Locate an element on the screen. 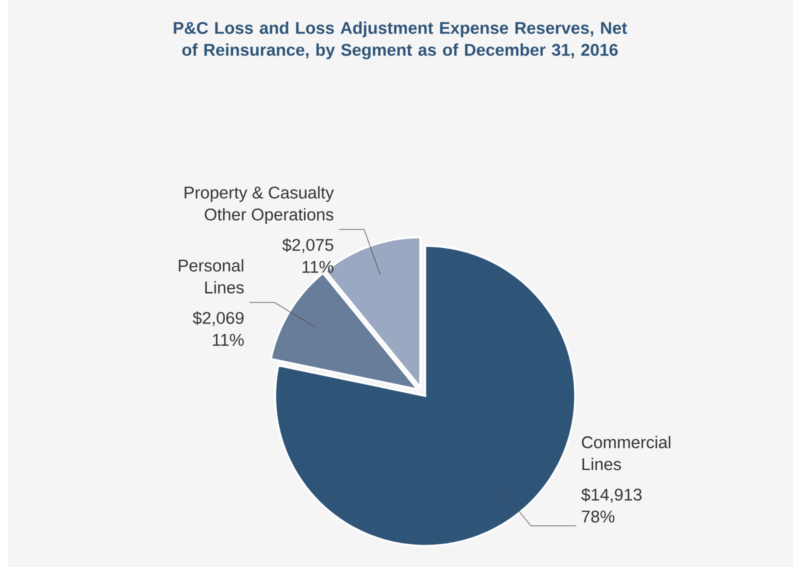  slice-label: Personal Lines is located at coordinates (211, 276).